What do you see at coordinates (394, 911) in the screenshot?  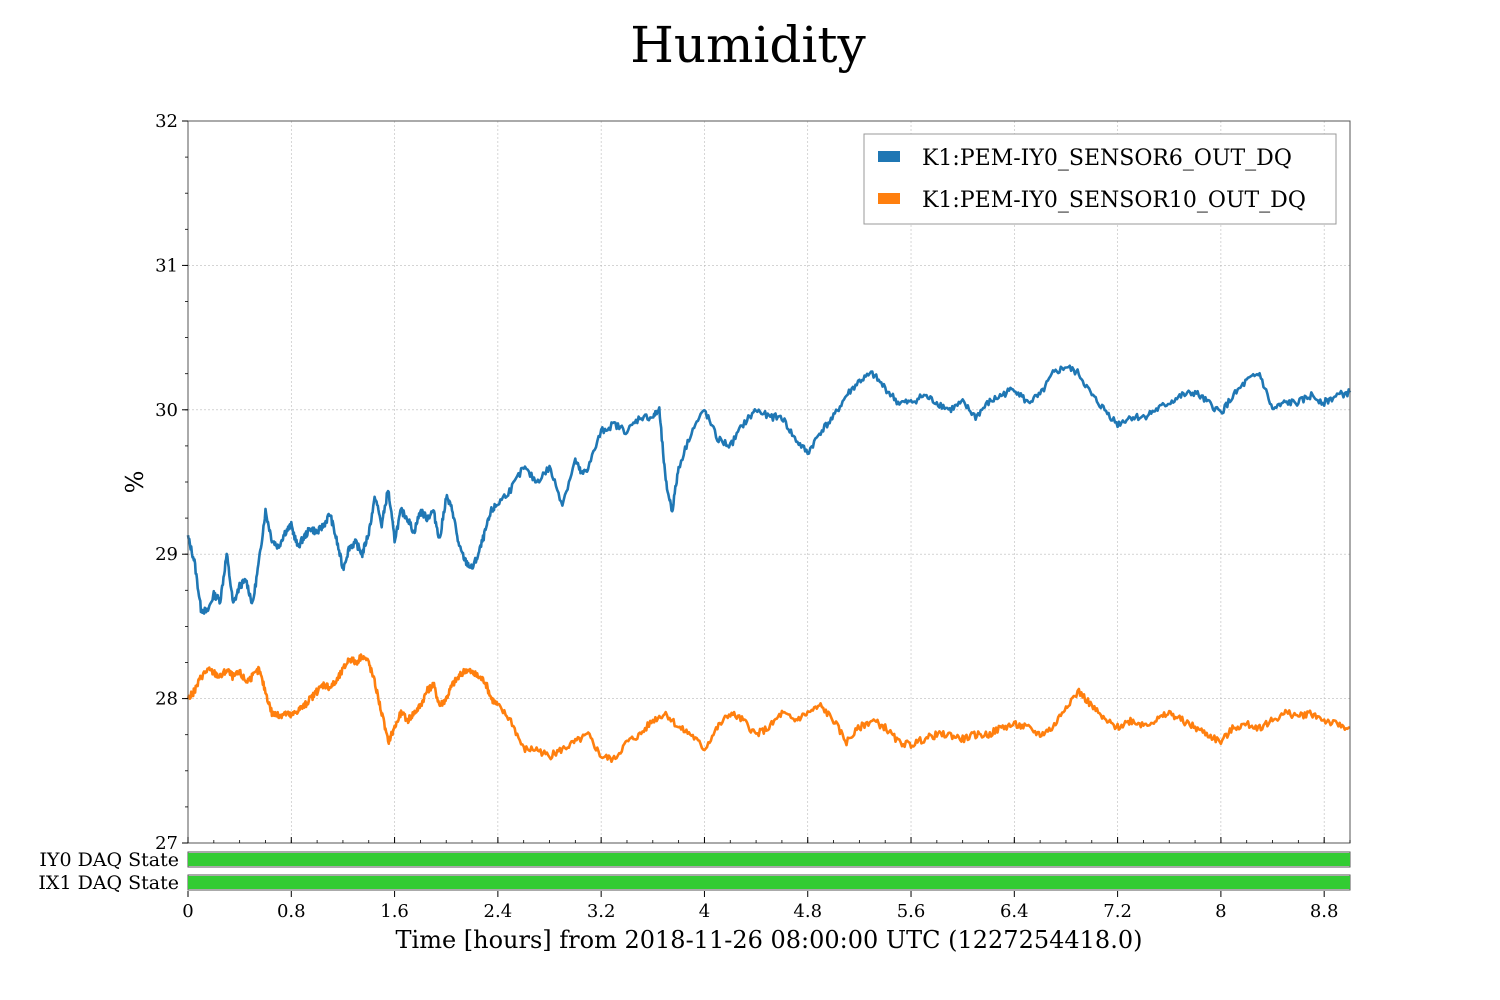 I see `x-tick-label: 1.6` at bounding box center [394, 911].